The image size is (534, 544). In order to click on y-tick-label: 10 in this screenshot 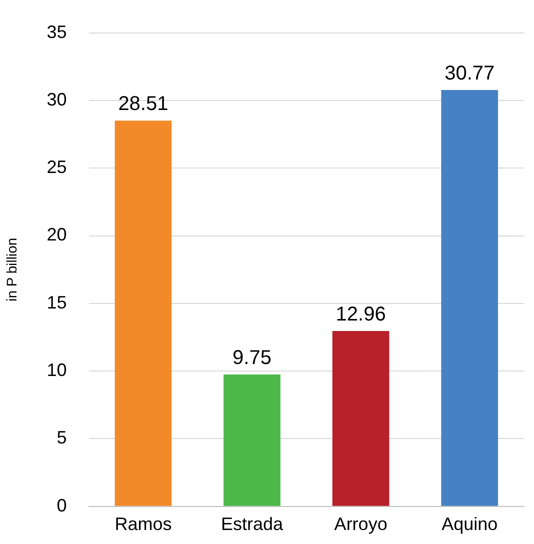, I will do `click(56, 370)`.